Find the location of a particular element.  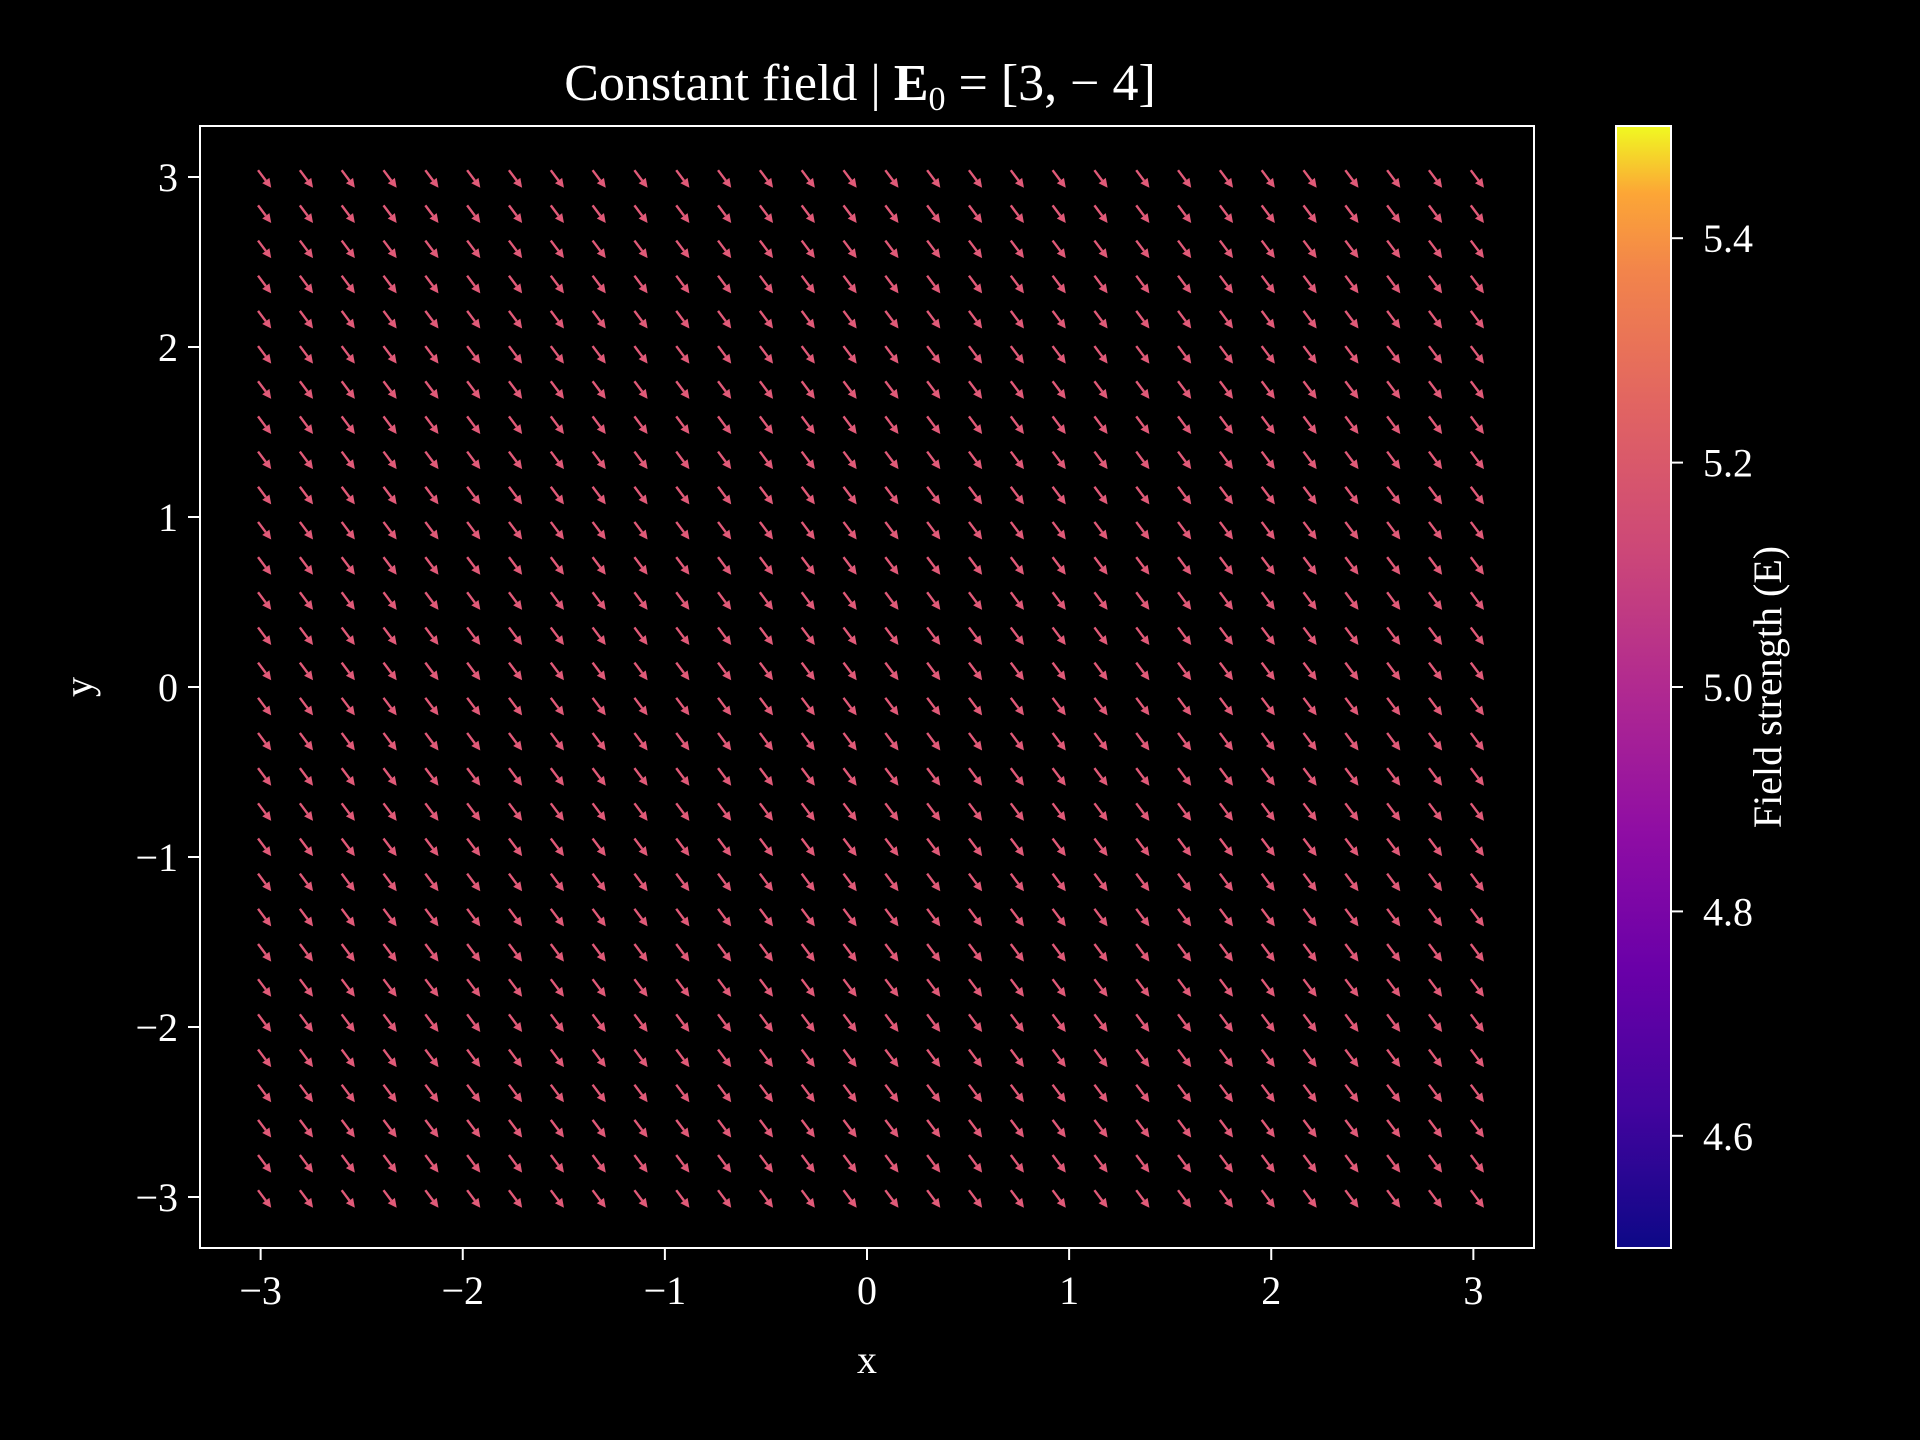

x-tick-label: −3 is located at coordinates (260, 1290).